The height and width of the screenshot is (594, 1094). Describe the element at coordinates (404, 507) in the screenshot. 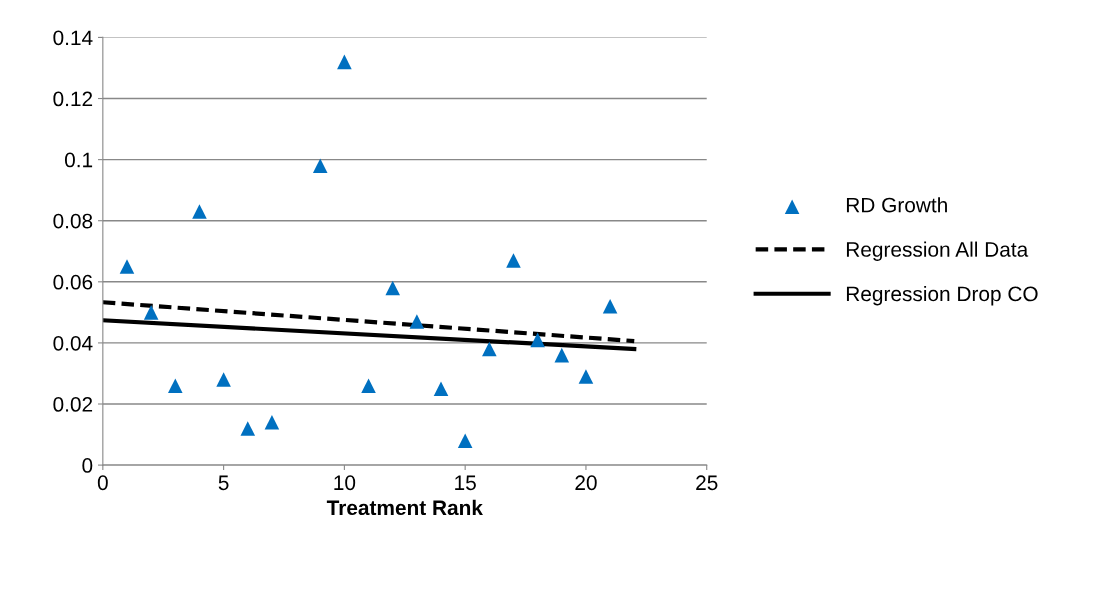

I see `x-axis-title: Treatment Rank` at that location.